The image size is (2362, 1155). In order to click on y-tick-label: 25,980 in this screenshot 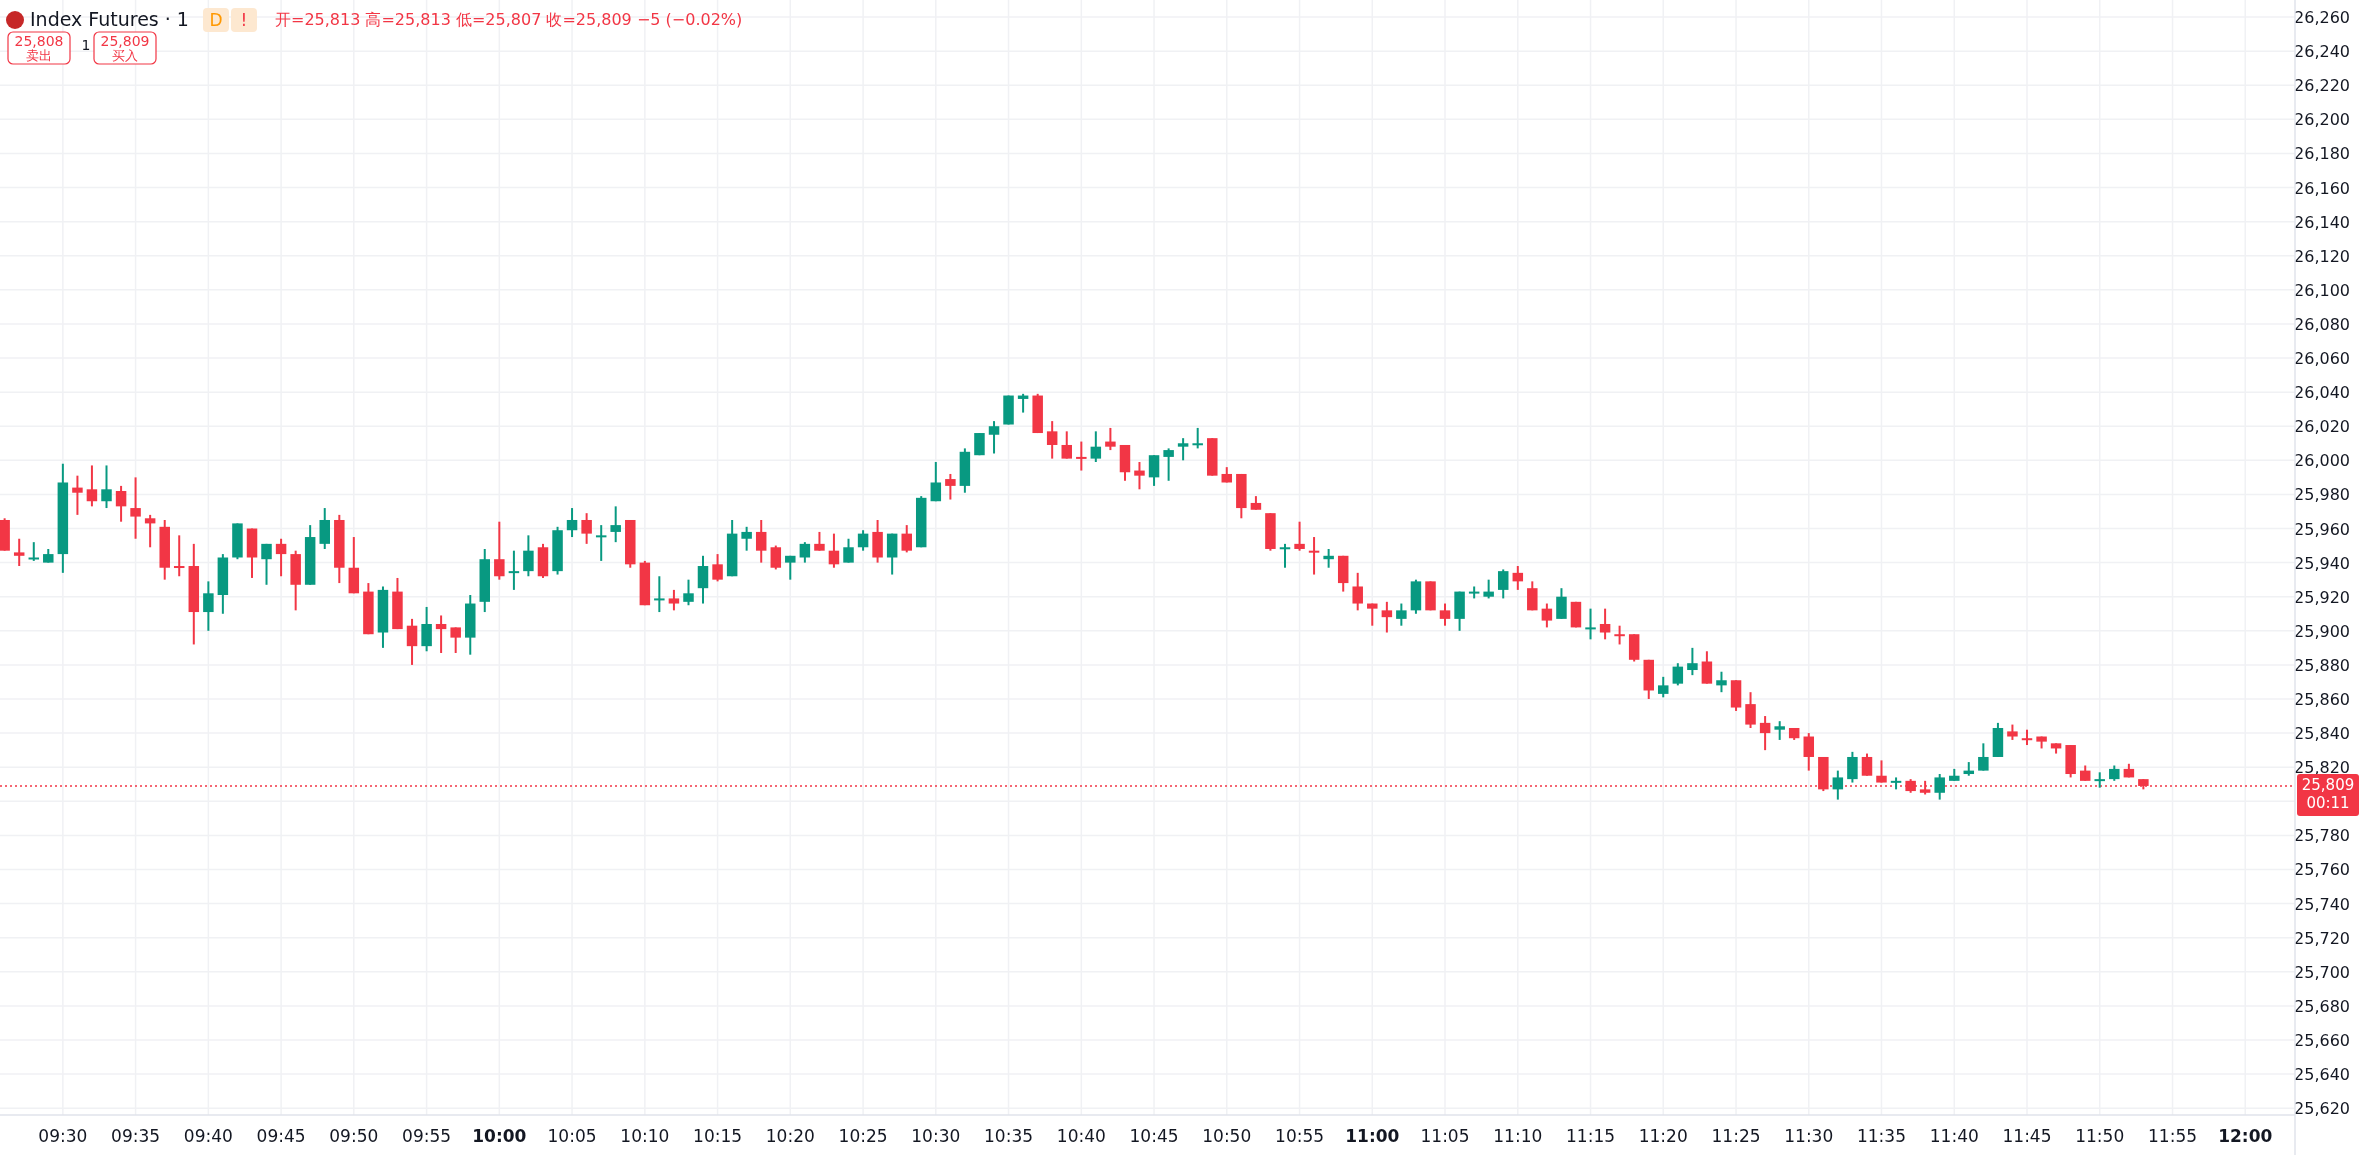, I will do `click(2322, 495)`.